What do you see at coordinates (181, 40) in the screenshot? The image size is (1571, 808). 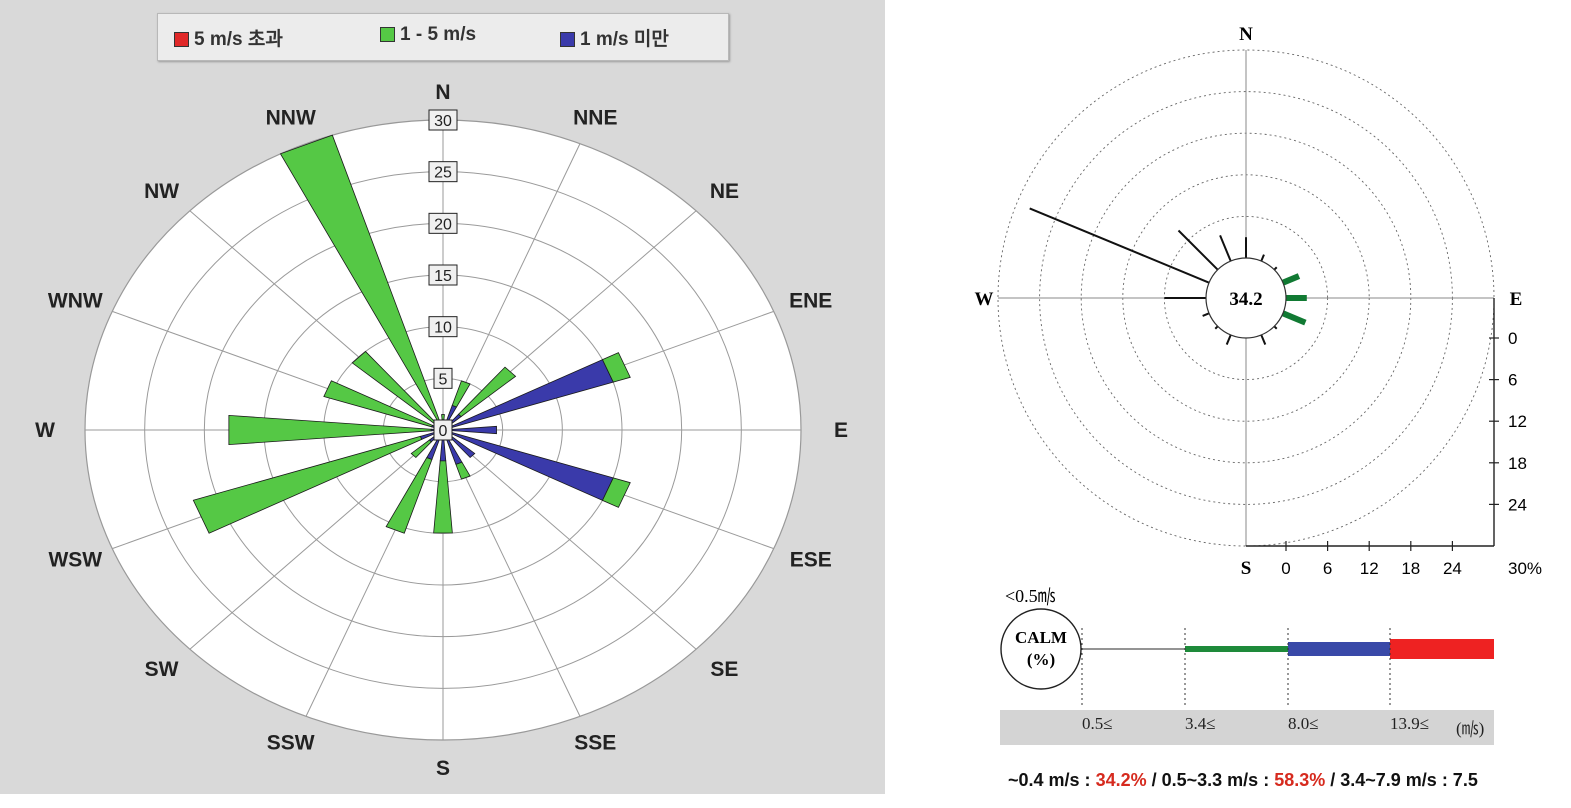 I see `legend-swatch-red` at bounding box center [181, 40].